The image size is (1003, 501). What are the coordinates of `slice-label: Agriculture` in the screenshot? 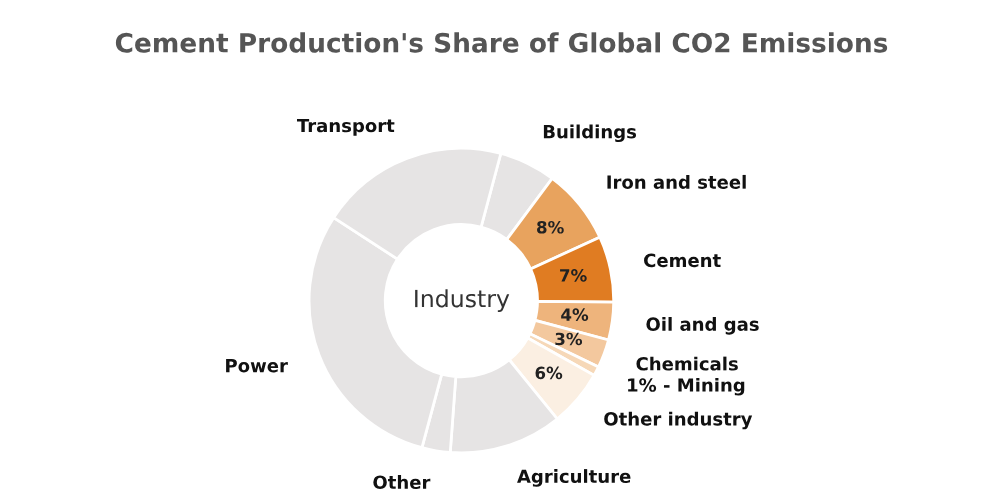 It's located at (574, 478).